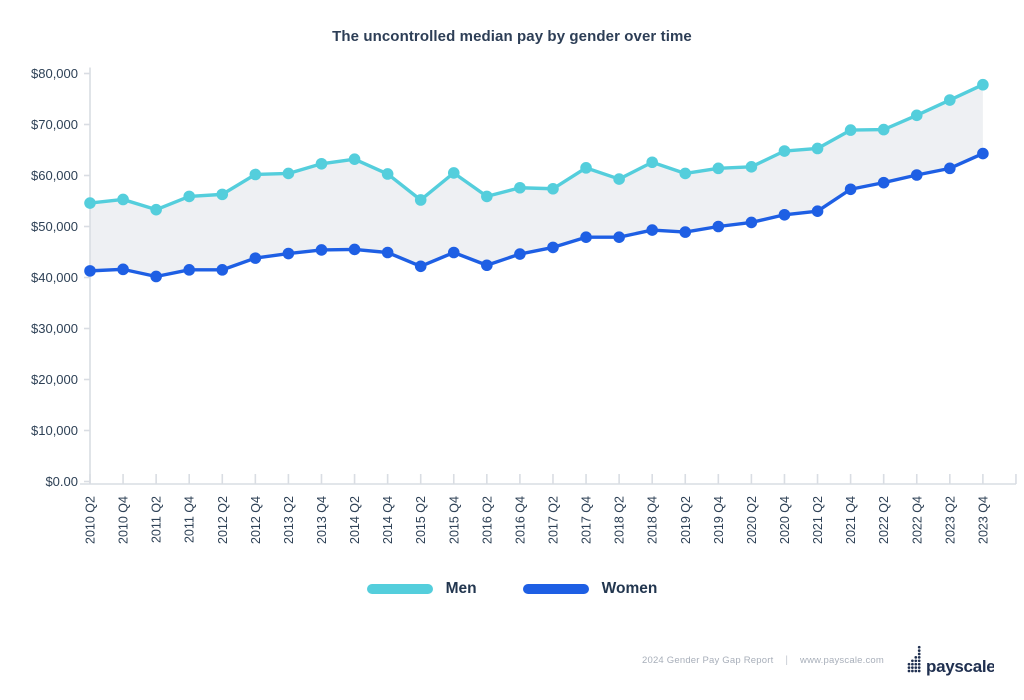 The height and width of the screenshot is (700, 1024). What do you see at coordinates (421, 589) in the screenshot?
I see `legend-item-men: Men` at bounding box center [421, 589].